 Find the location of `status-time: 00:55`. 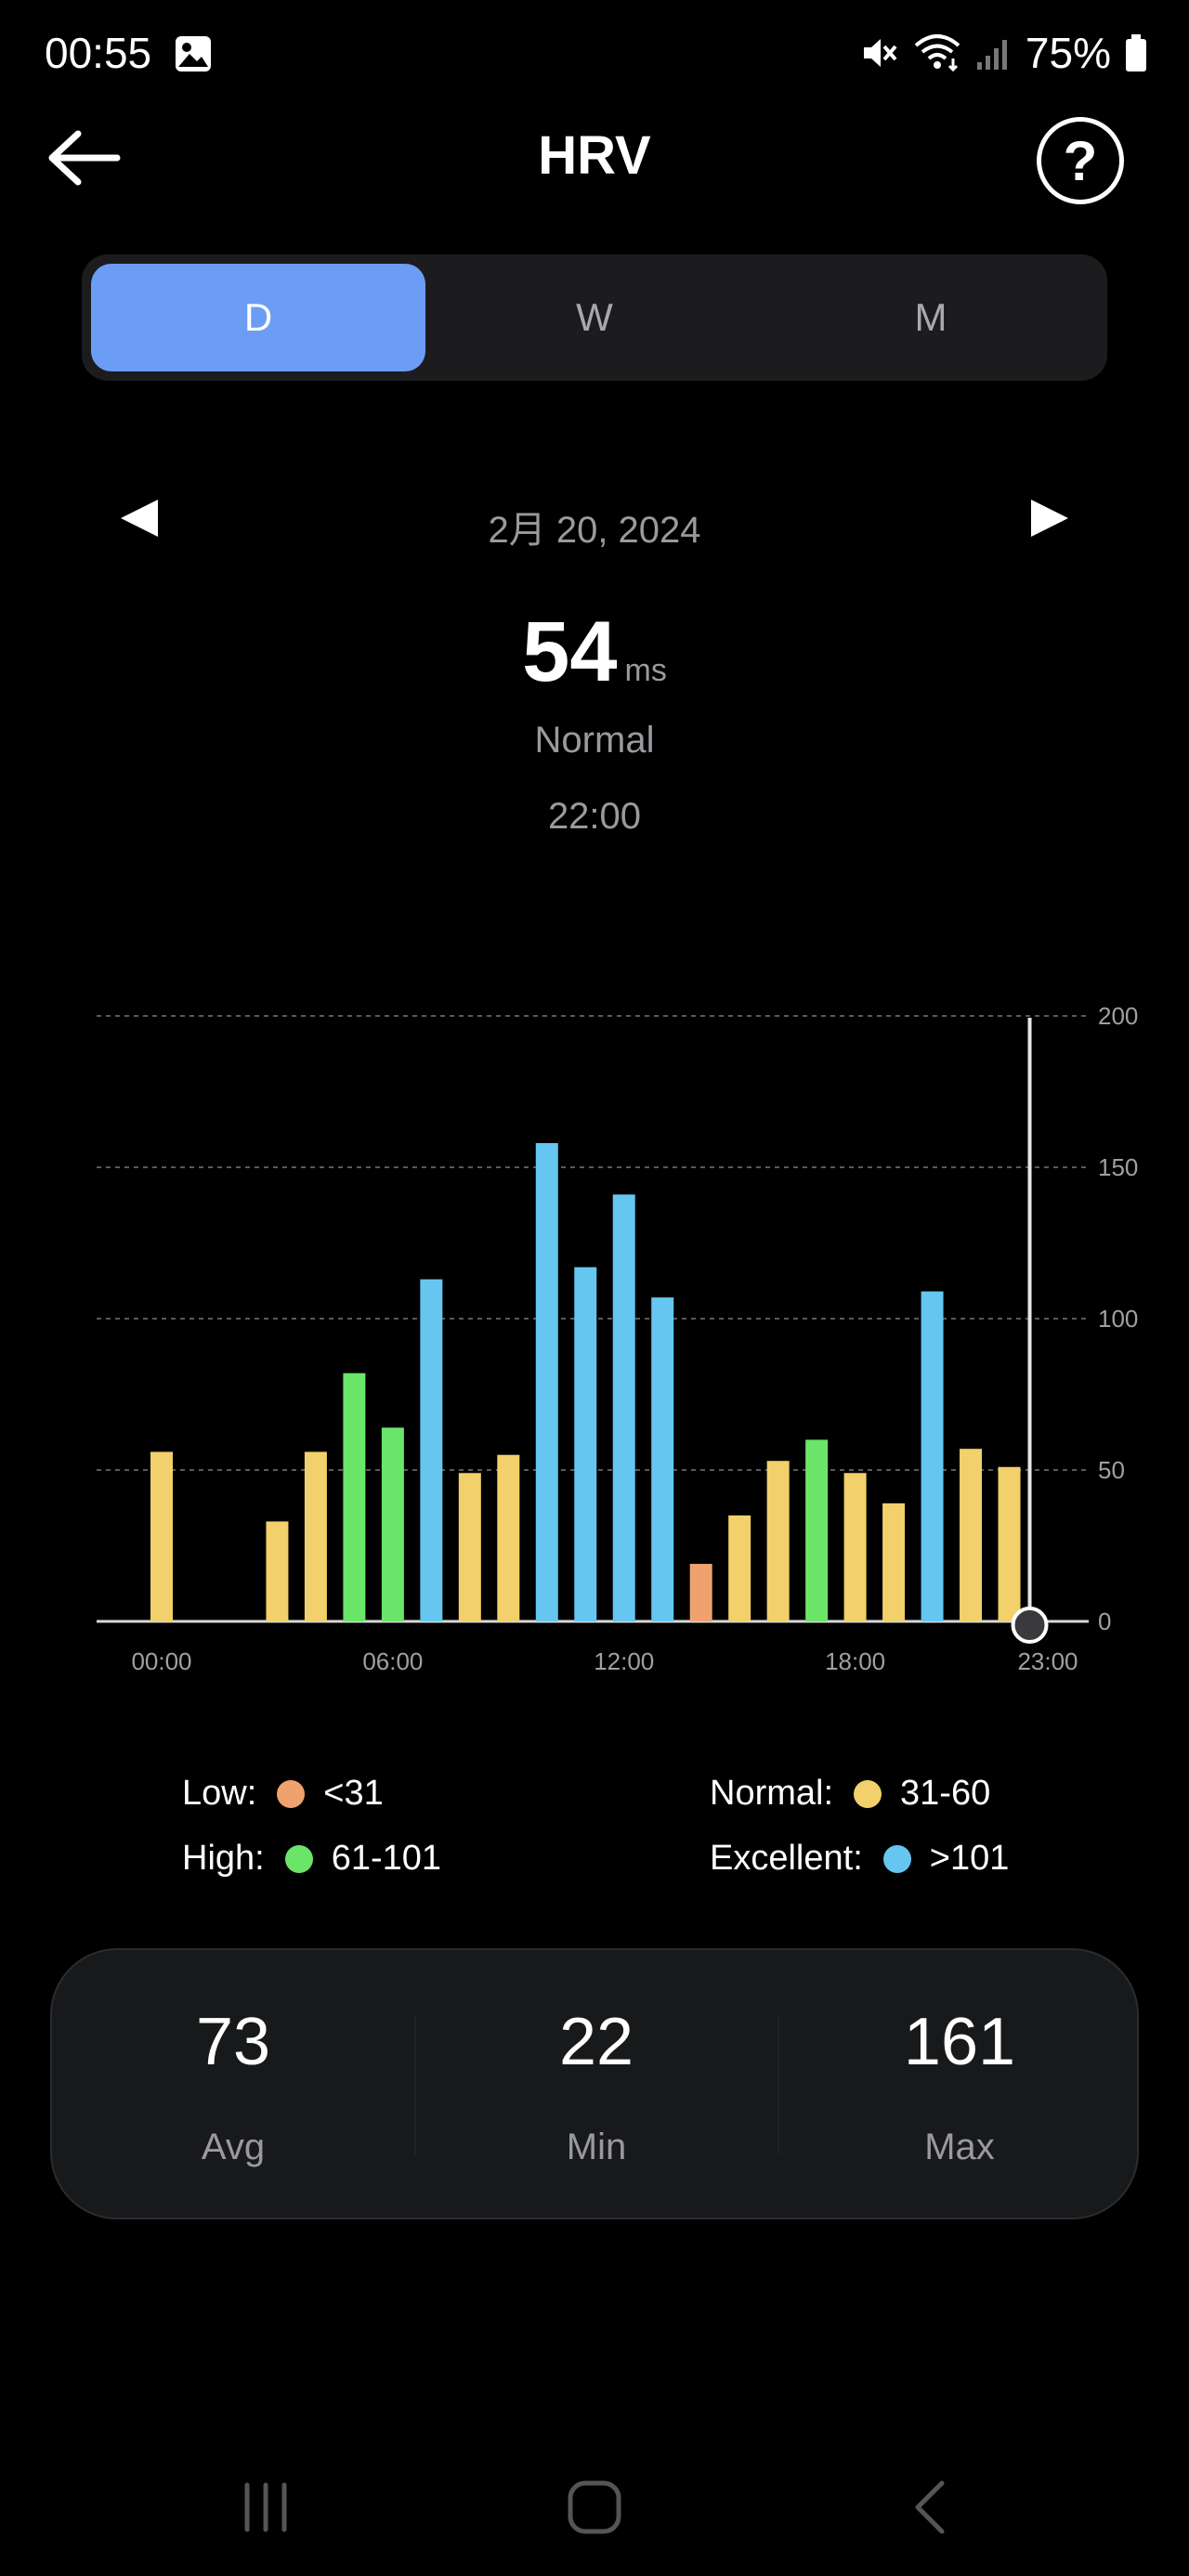

status-time: 00:55 is located at coordinates (98, 53).